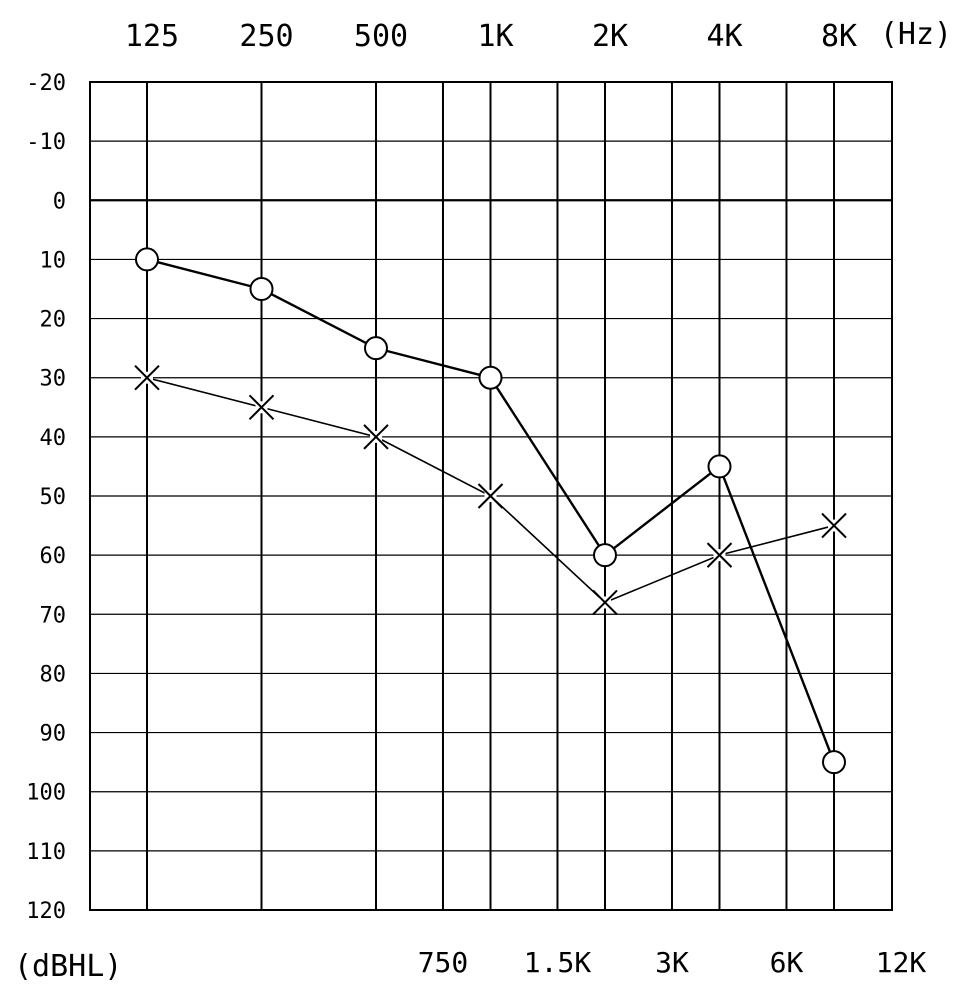 This screenshot has height=996, width=969. What do you see at coordinates (152, 36) in the screenshot?
I see `x-tick-label-top: 125` at bounding box center [152, 36].